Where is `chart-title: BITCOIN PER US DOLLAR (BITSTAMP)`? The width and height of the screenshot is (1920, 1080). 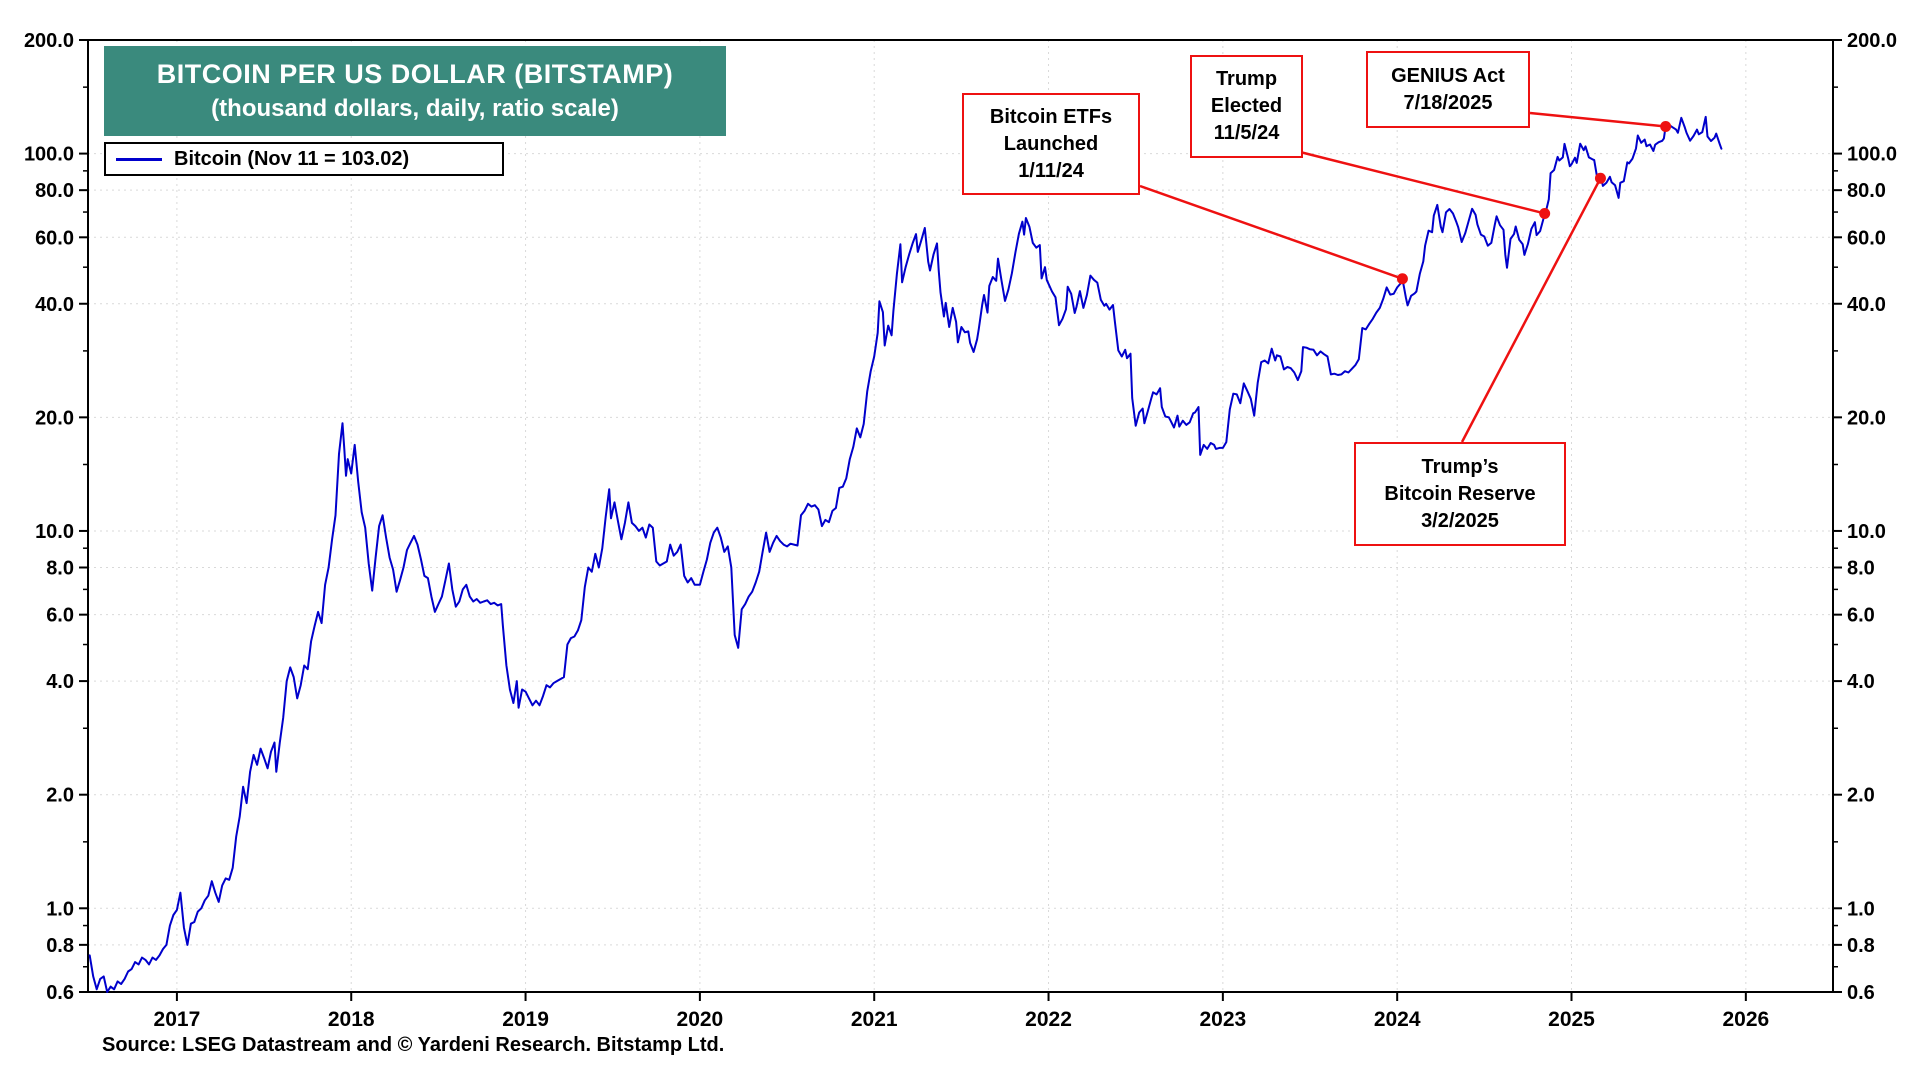
chart-title: BITCOIN PER US DOLLAR (BITSTAMP) is located at coordinates (415, 74).